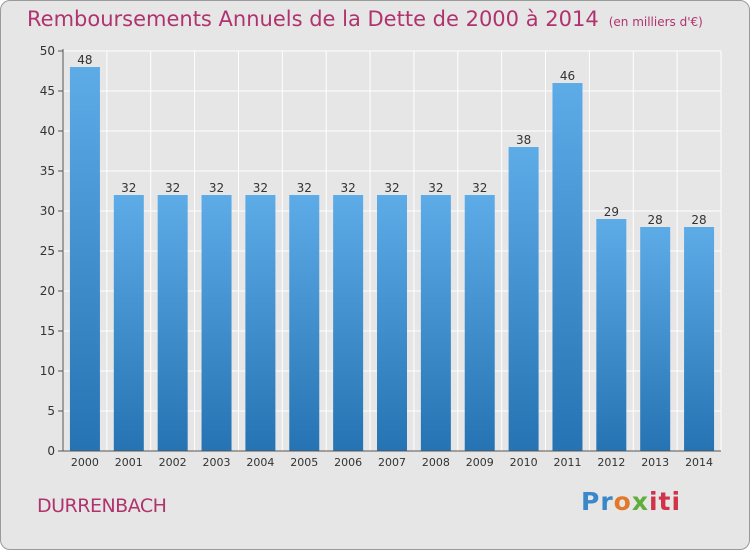 Image resolution: width=750 pixels, height=550 pixels. Describe the element at coordinates (611, 212) in the screenshot. I see `data-label: 29` at that location.